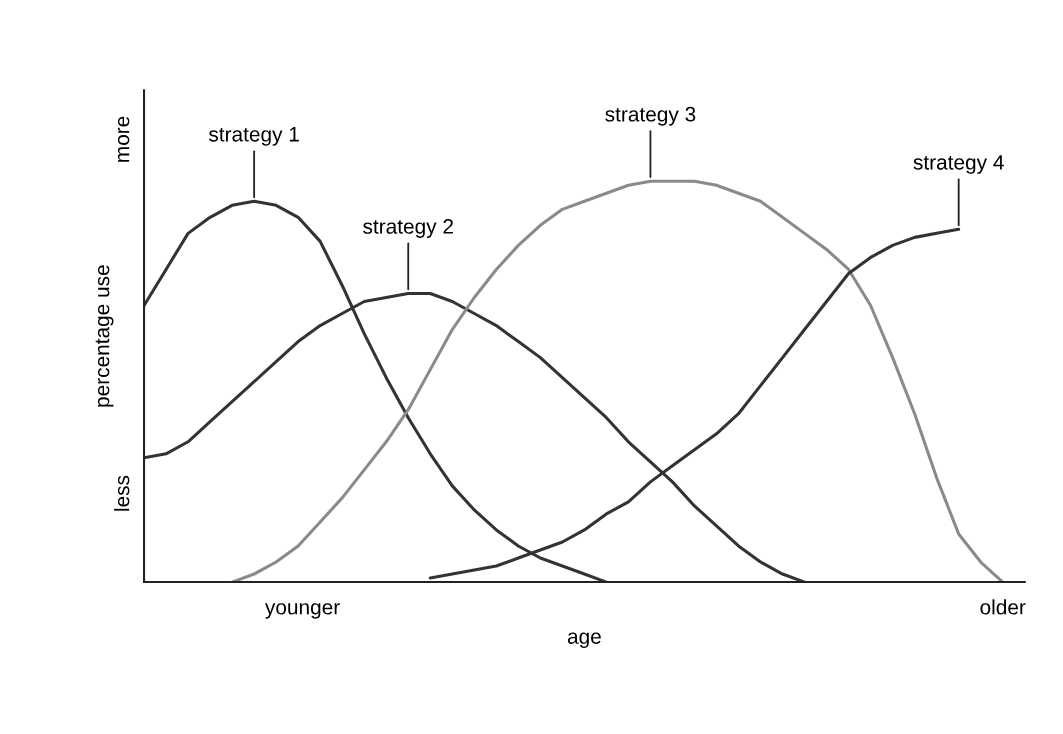 This screenshot has height=734, width=1063. I want to click on text: strategy 3, so click(650, 116).